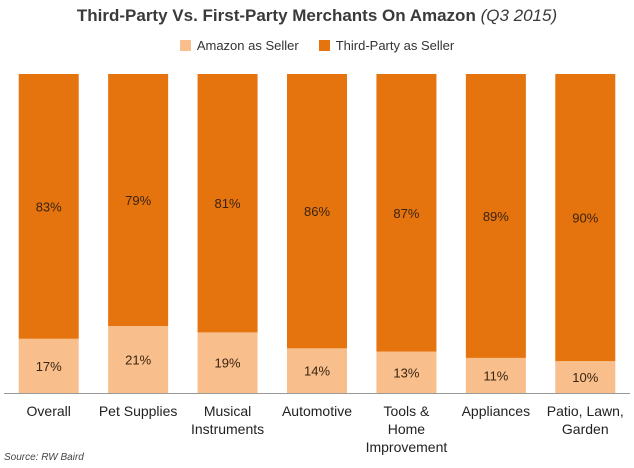 The height and width of the screenshot is (468, 634). What do you see at coordinates (585, 411) in the screenshot?
I see `category-label-6-0: Patio, Lawn,` at bounding box center [585, 411].